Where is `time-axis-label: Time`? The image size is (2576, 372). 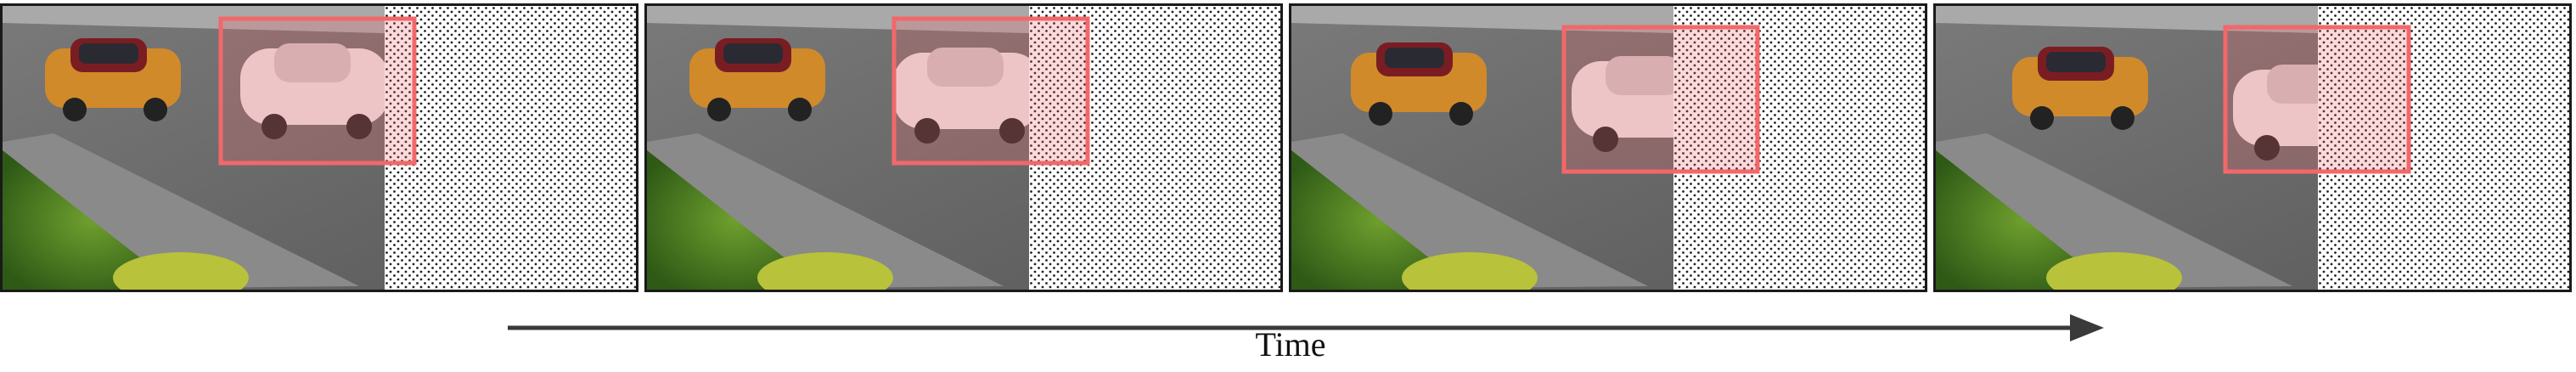 time-axis-label: Time is located at coordinates (1290, 344).